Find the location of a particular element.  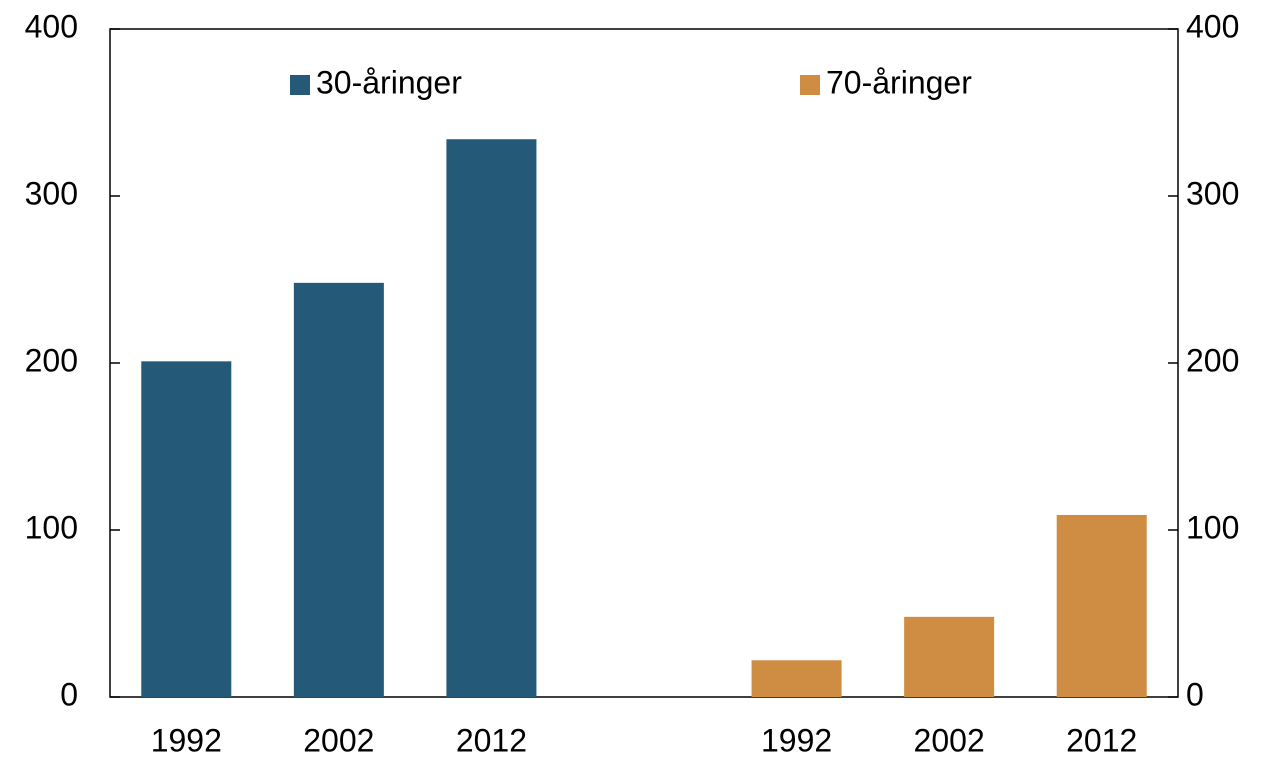

y-tick-label: 0 is located at coordinates (69, 694).